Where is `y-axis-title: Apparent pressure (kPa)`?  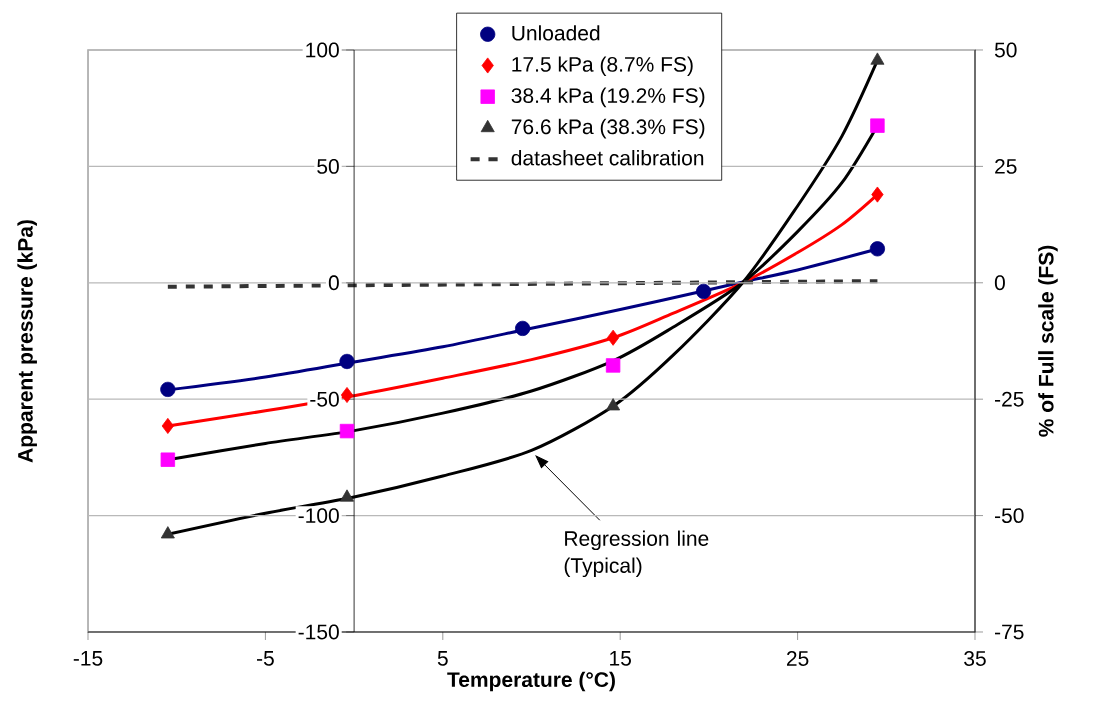
y-axis-title: Apparent pressure (kPa) is located at coordinates (27, 341).